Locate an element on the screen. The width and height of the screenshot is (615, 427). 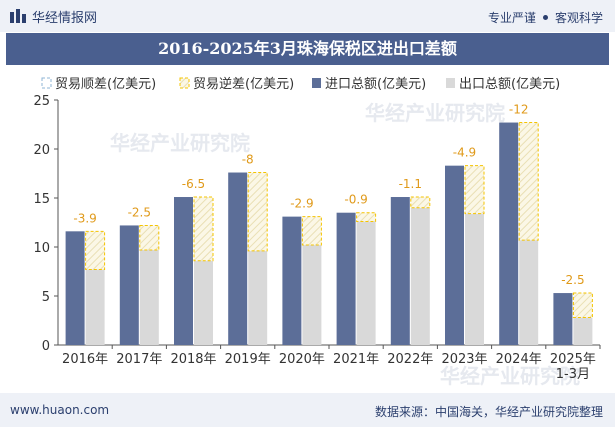
x-tick-label: 2019年 is located at coordinates (248, 359).